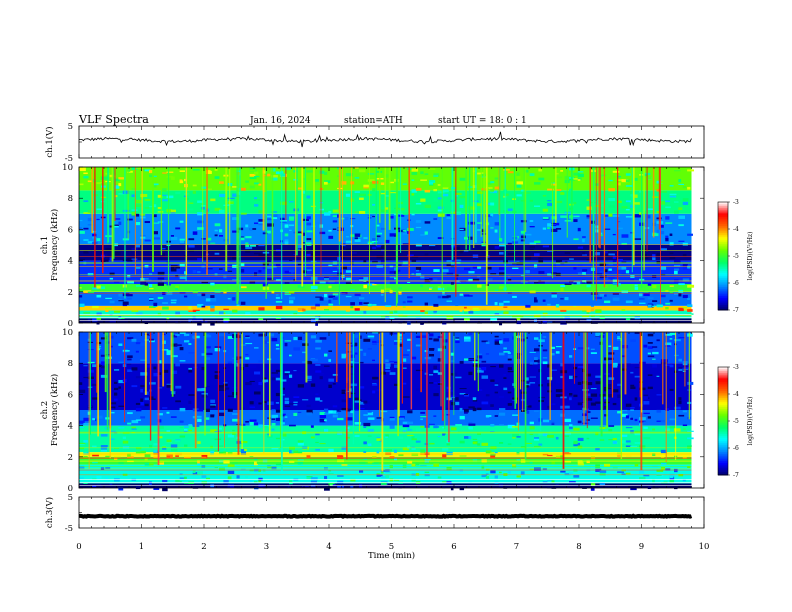  What do you see at coordinates (578, 547) in the screenshot?
I see `x-tick-label: 8` at bounding box center [578, 547].